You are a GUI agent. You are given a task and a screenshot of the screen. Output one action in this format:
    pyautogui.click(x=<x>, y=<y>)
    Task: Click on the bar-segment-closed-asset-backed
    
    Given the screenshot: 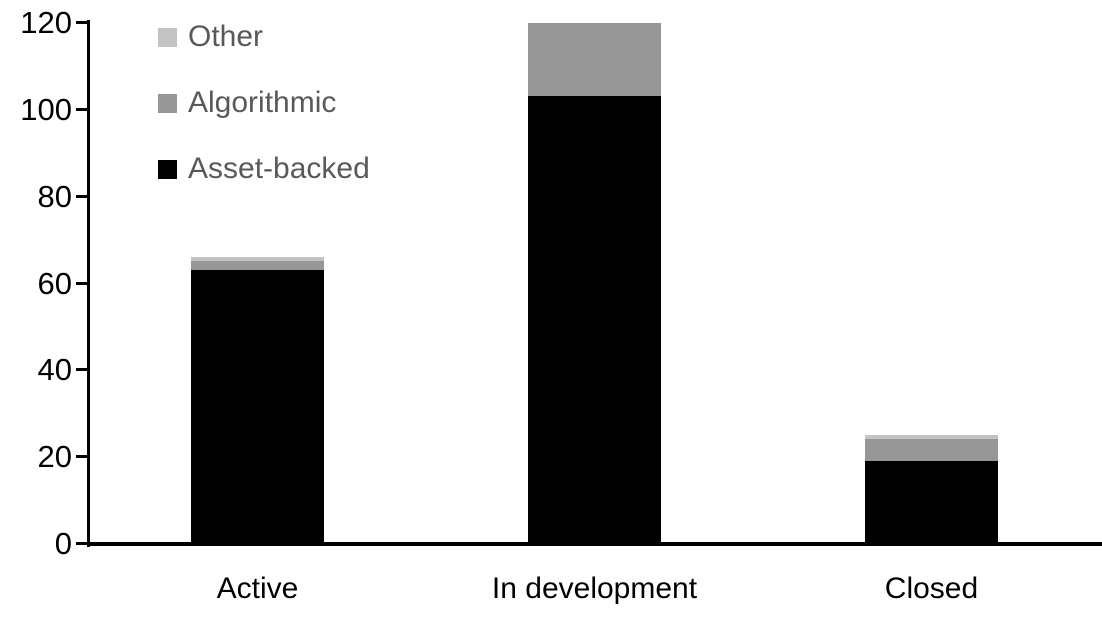 What is the action you would take?
    pyautogui.click(x=931, y=502)
    